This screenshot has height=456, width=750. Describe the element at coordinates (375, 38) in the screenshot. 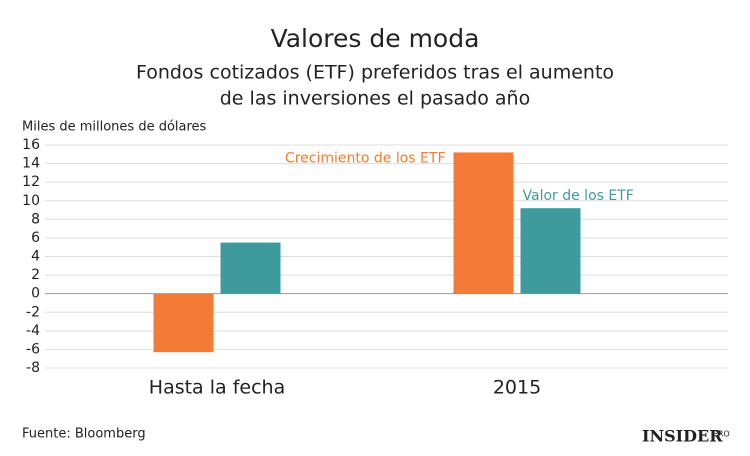

I see `chart-title: Valores de moda` at that location.